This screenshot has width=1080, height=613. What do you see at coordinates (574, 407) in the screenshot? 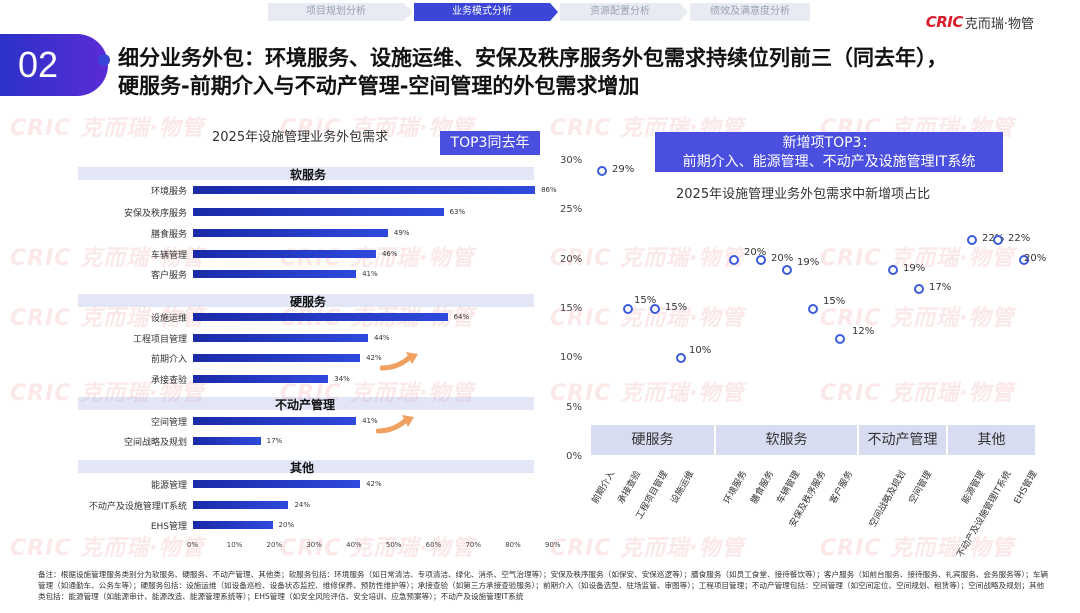
I see `y-tick-label: 5%` at bounding box center [574, 407].